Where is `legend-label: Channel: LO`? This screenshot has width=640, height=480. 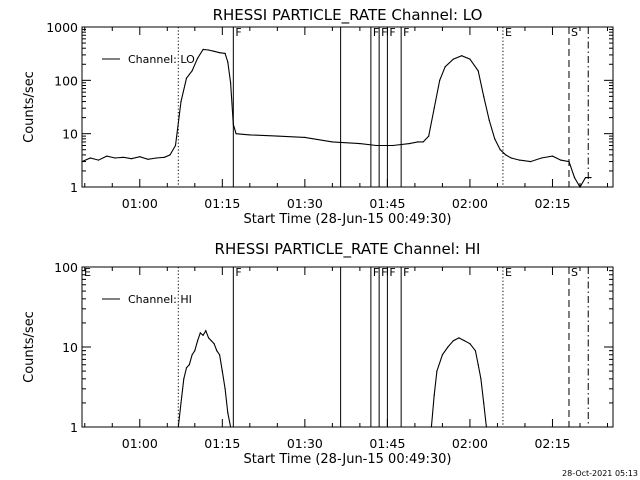 legend-label: Channel: LO is located at coordinates (161, 59).